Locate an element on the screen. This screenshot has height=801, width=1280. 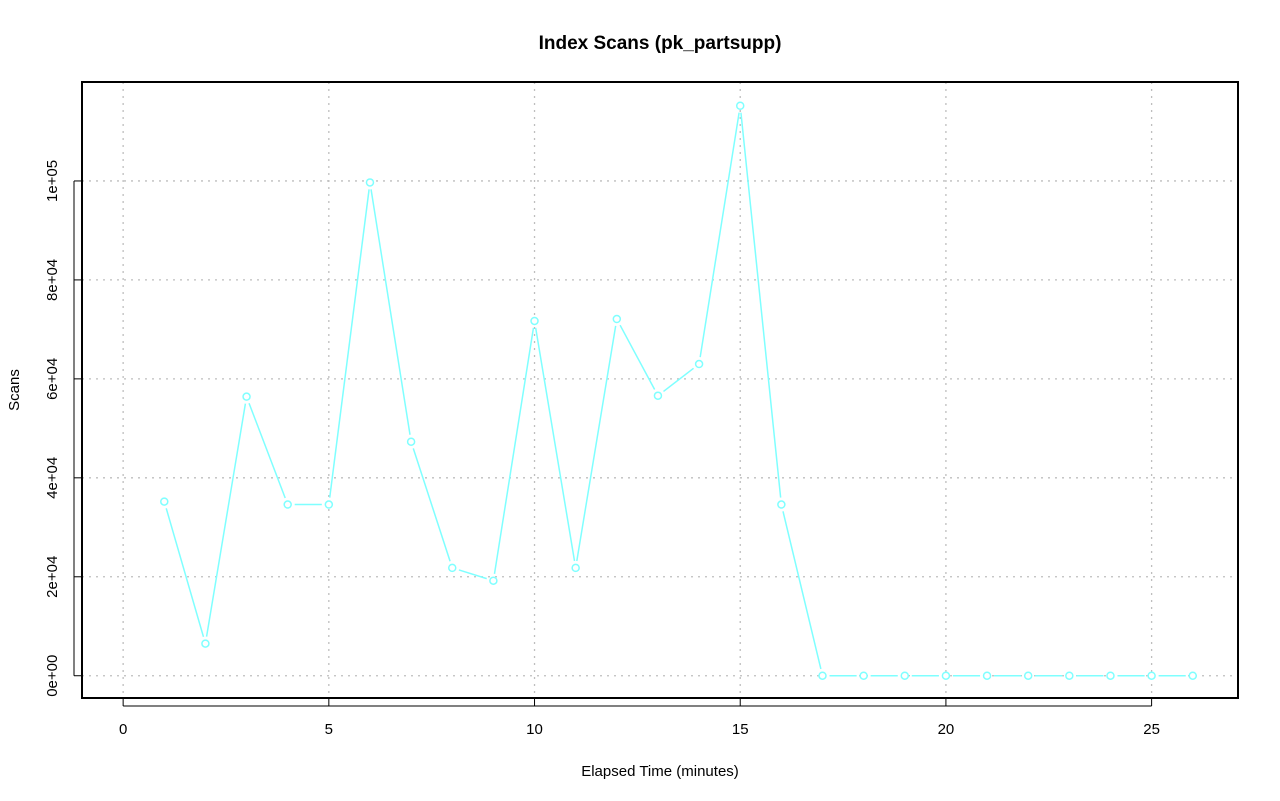
x-axis: 0 5 10 15 20 25 is located at coordinates (639, 718).